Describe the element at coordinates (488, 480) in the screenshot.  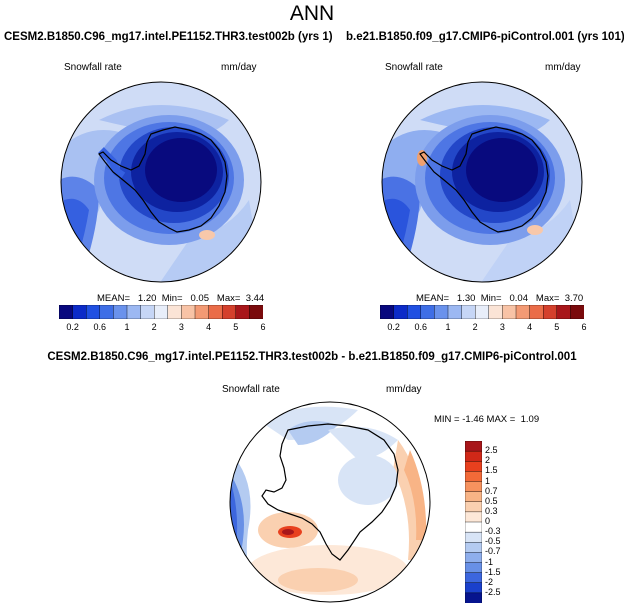
I see `difference-colorbar-tick-label: 1` at that location.